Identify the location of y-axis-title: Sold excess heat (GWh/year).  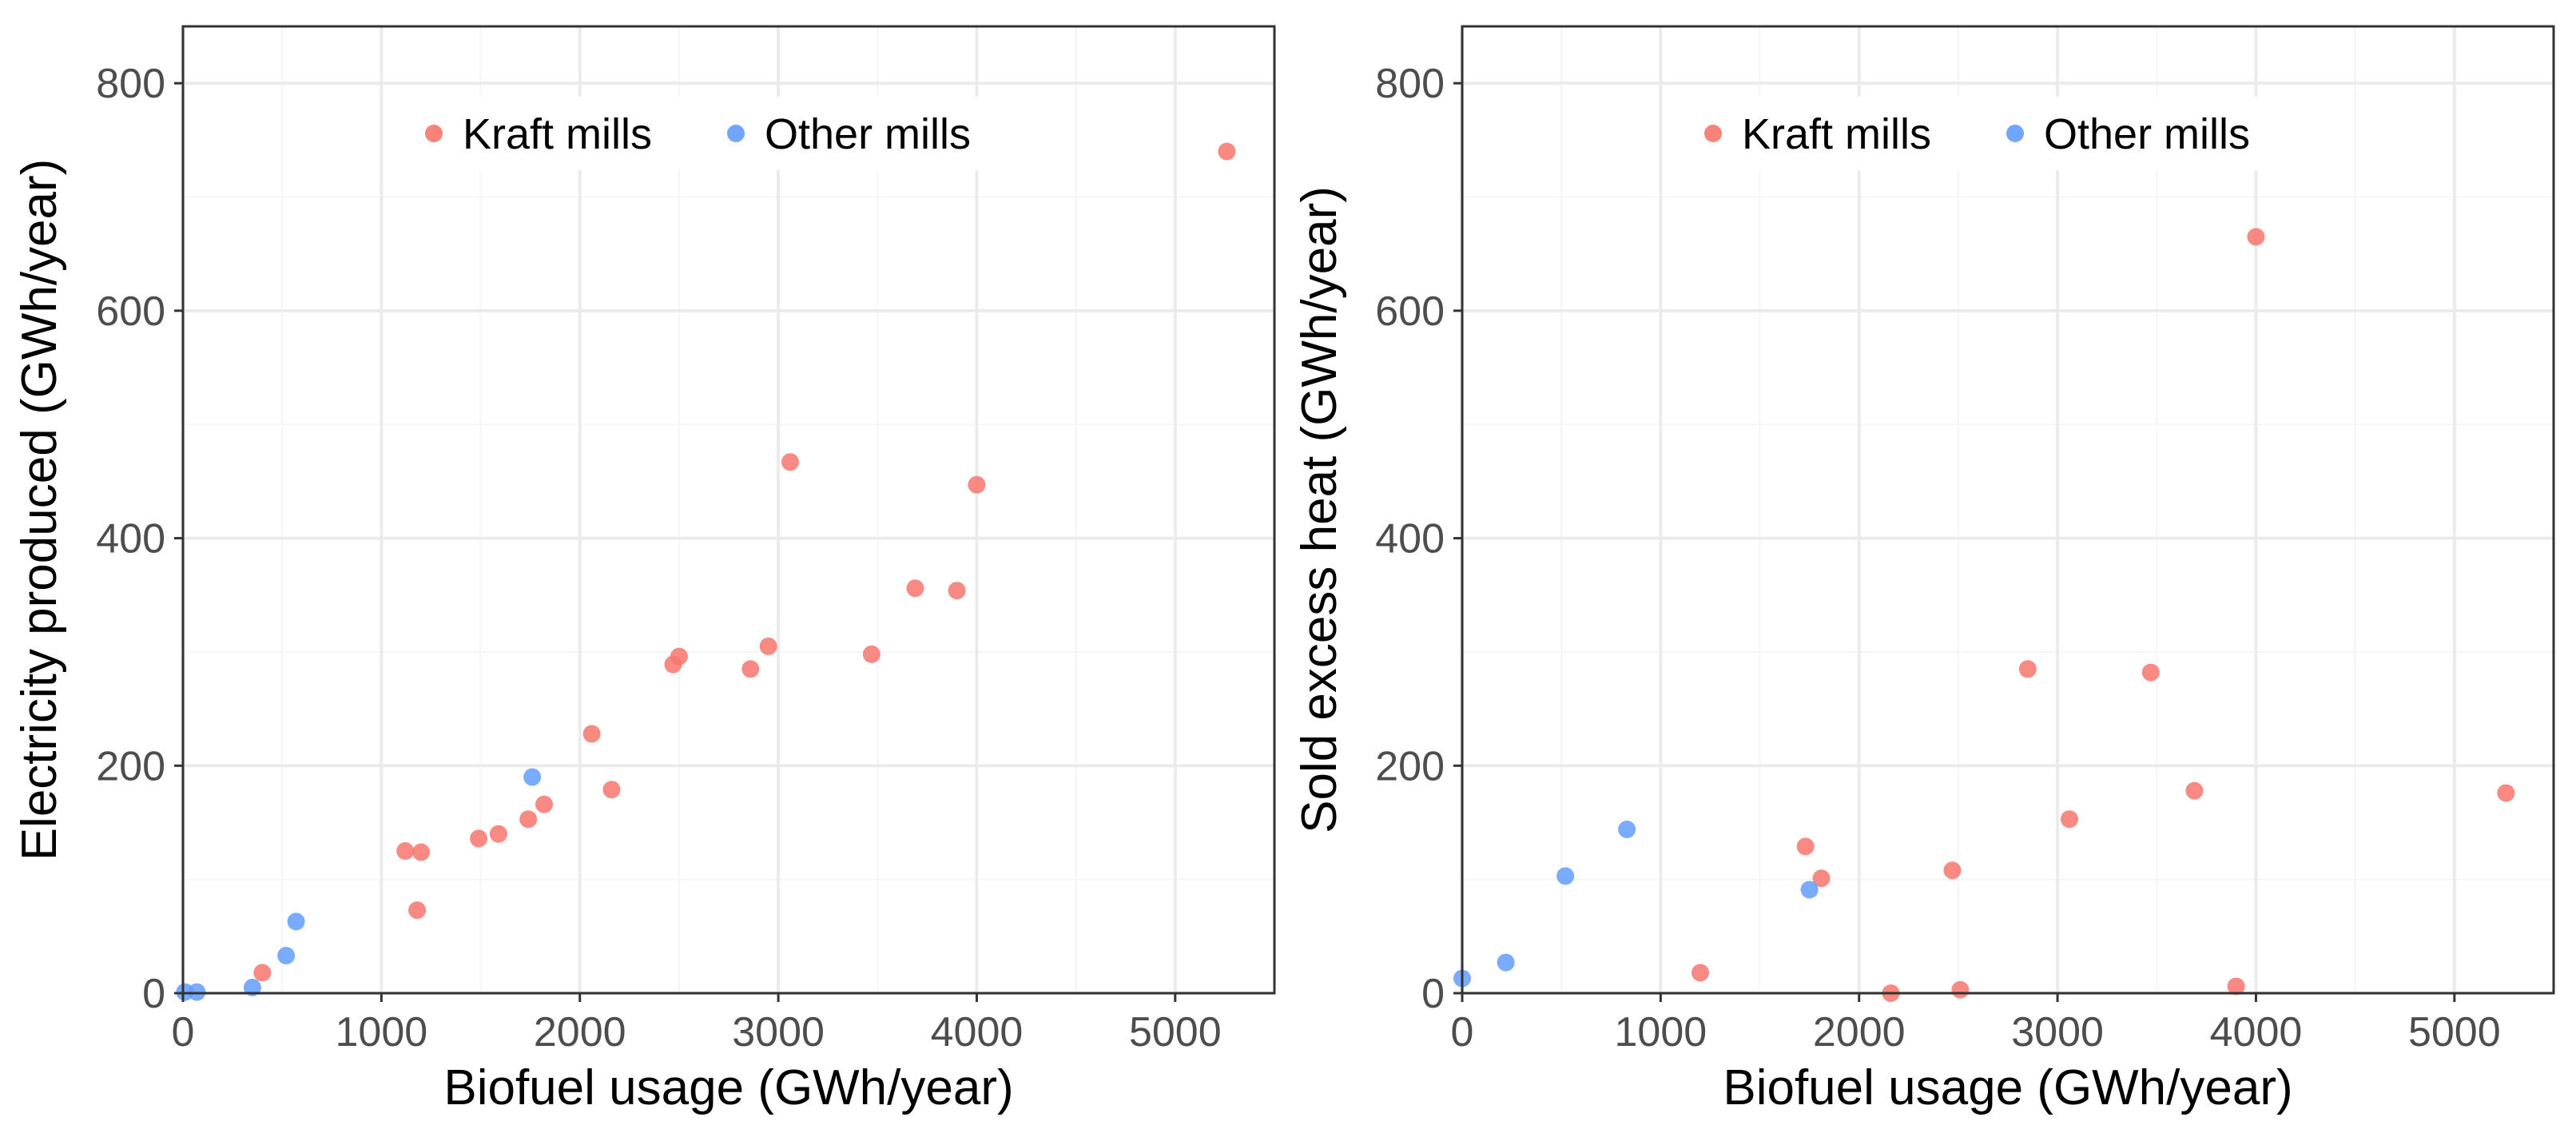
(1319, 509).